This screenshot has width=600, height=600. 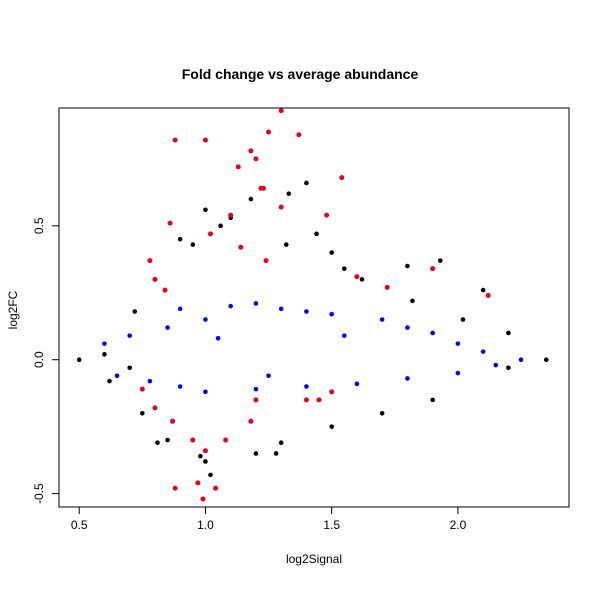 What do you see at coordinates (39, 493) in the screenshot?
I see `y-tick-label: -0.5` at bounding box center [39, 493].